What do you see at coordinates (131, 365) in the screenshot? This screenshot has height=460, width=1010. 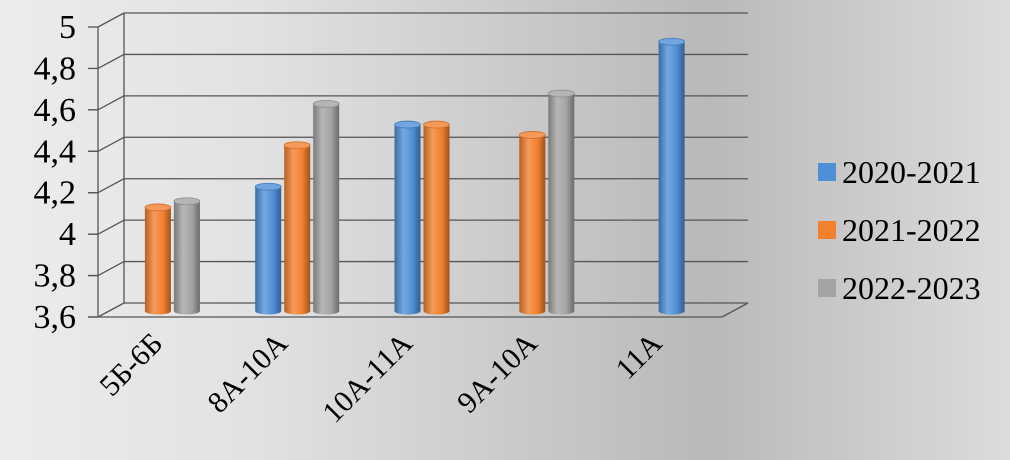 I see `x-category-label: 5Б-6Б` at bounding box center [131, 365].